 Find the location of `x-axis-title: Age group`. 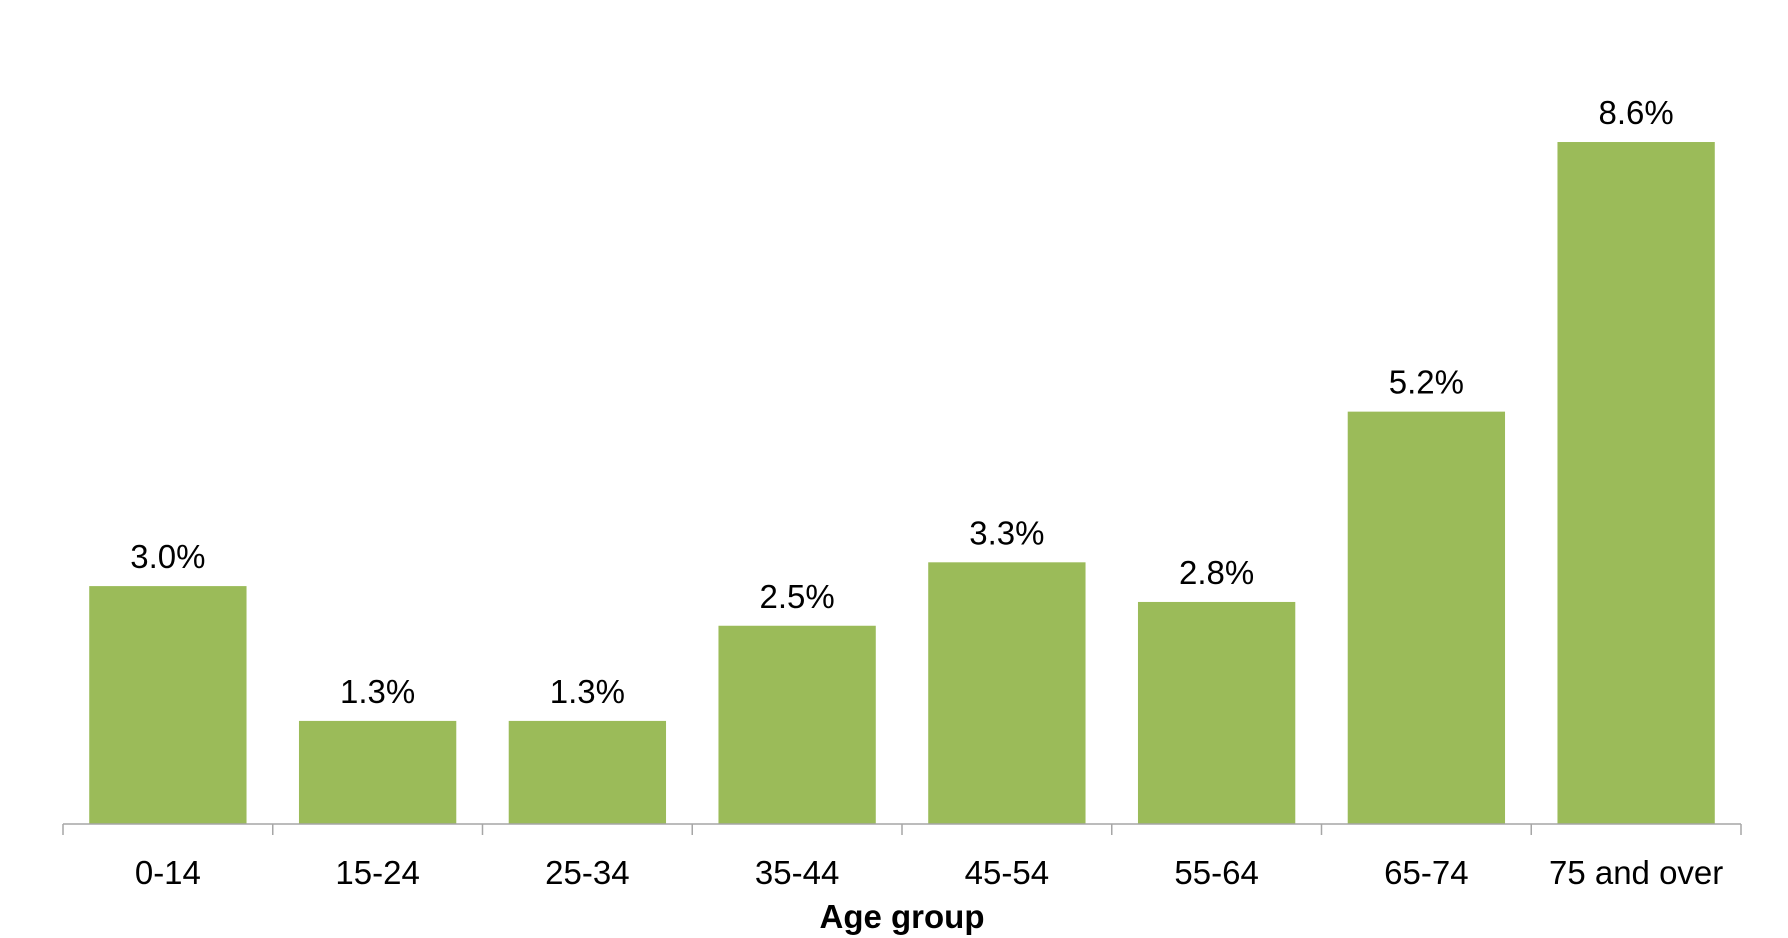

x-axis-title: Age group is located at coordinates (902, 916).